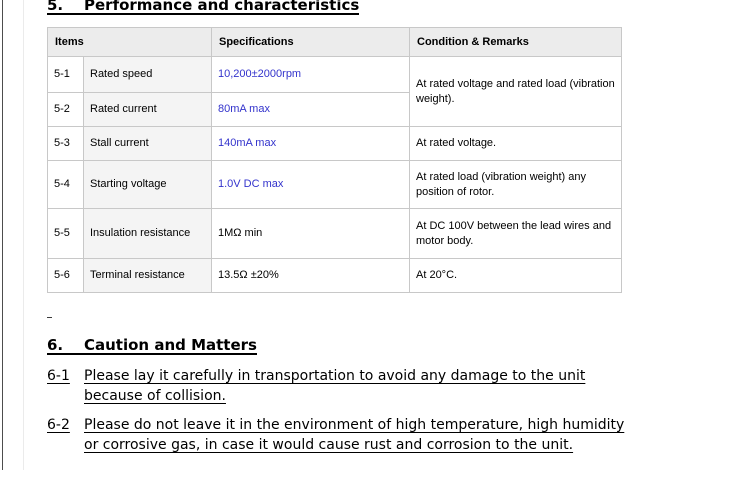  What do you see at coordinates (65, 74) in the screenshot?
I see `item-id-cell: 5-1` at bounding box center [65, 74].